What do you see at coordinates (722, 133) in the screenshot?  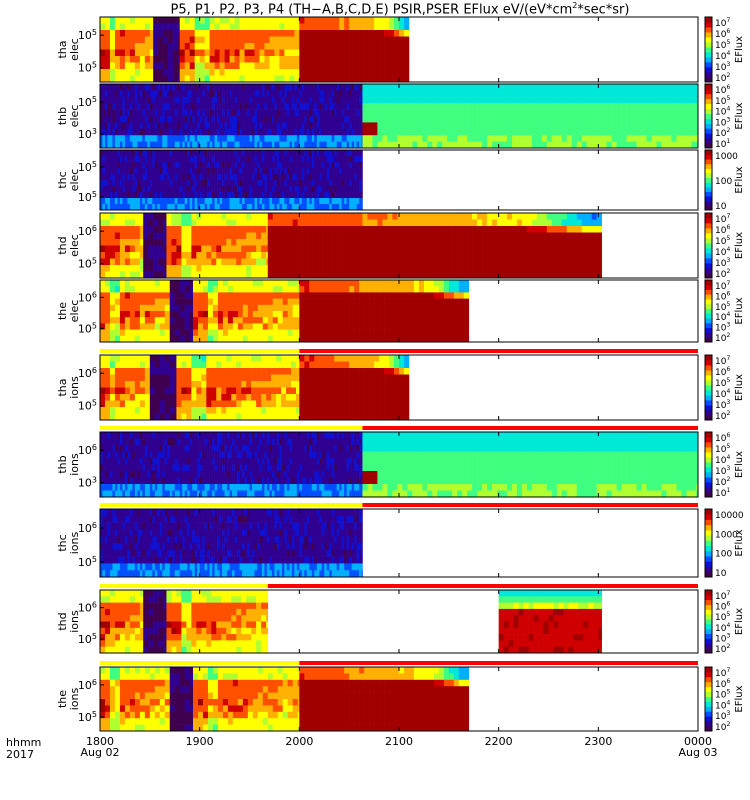 I see `colorbar-tick-label: 102` at bounding box center [722, 133].